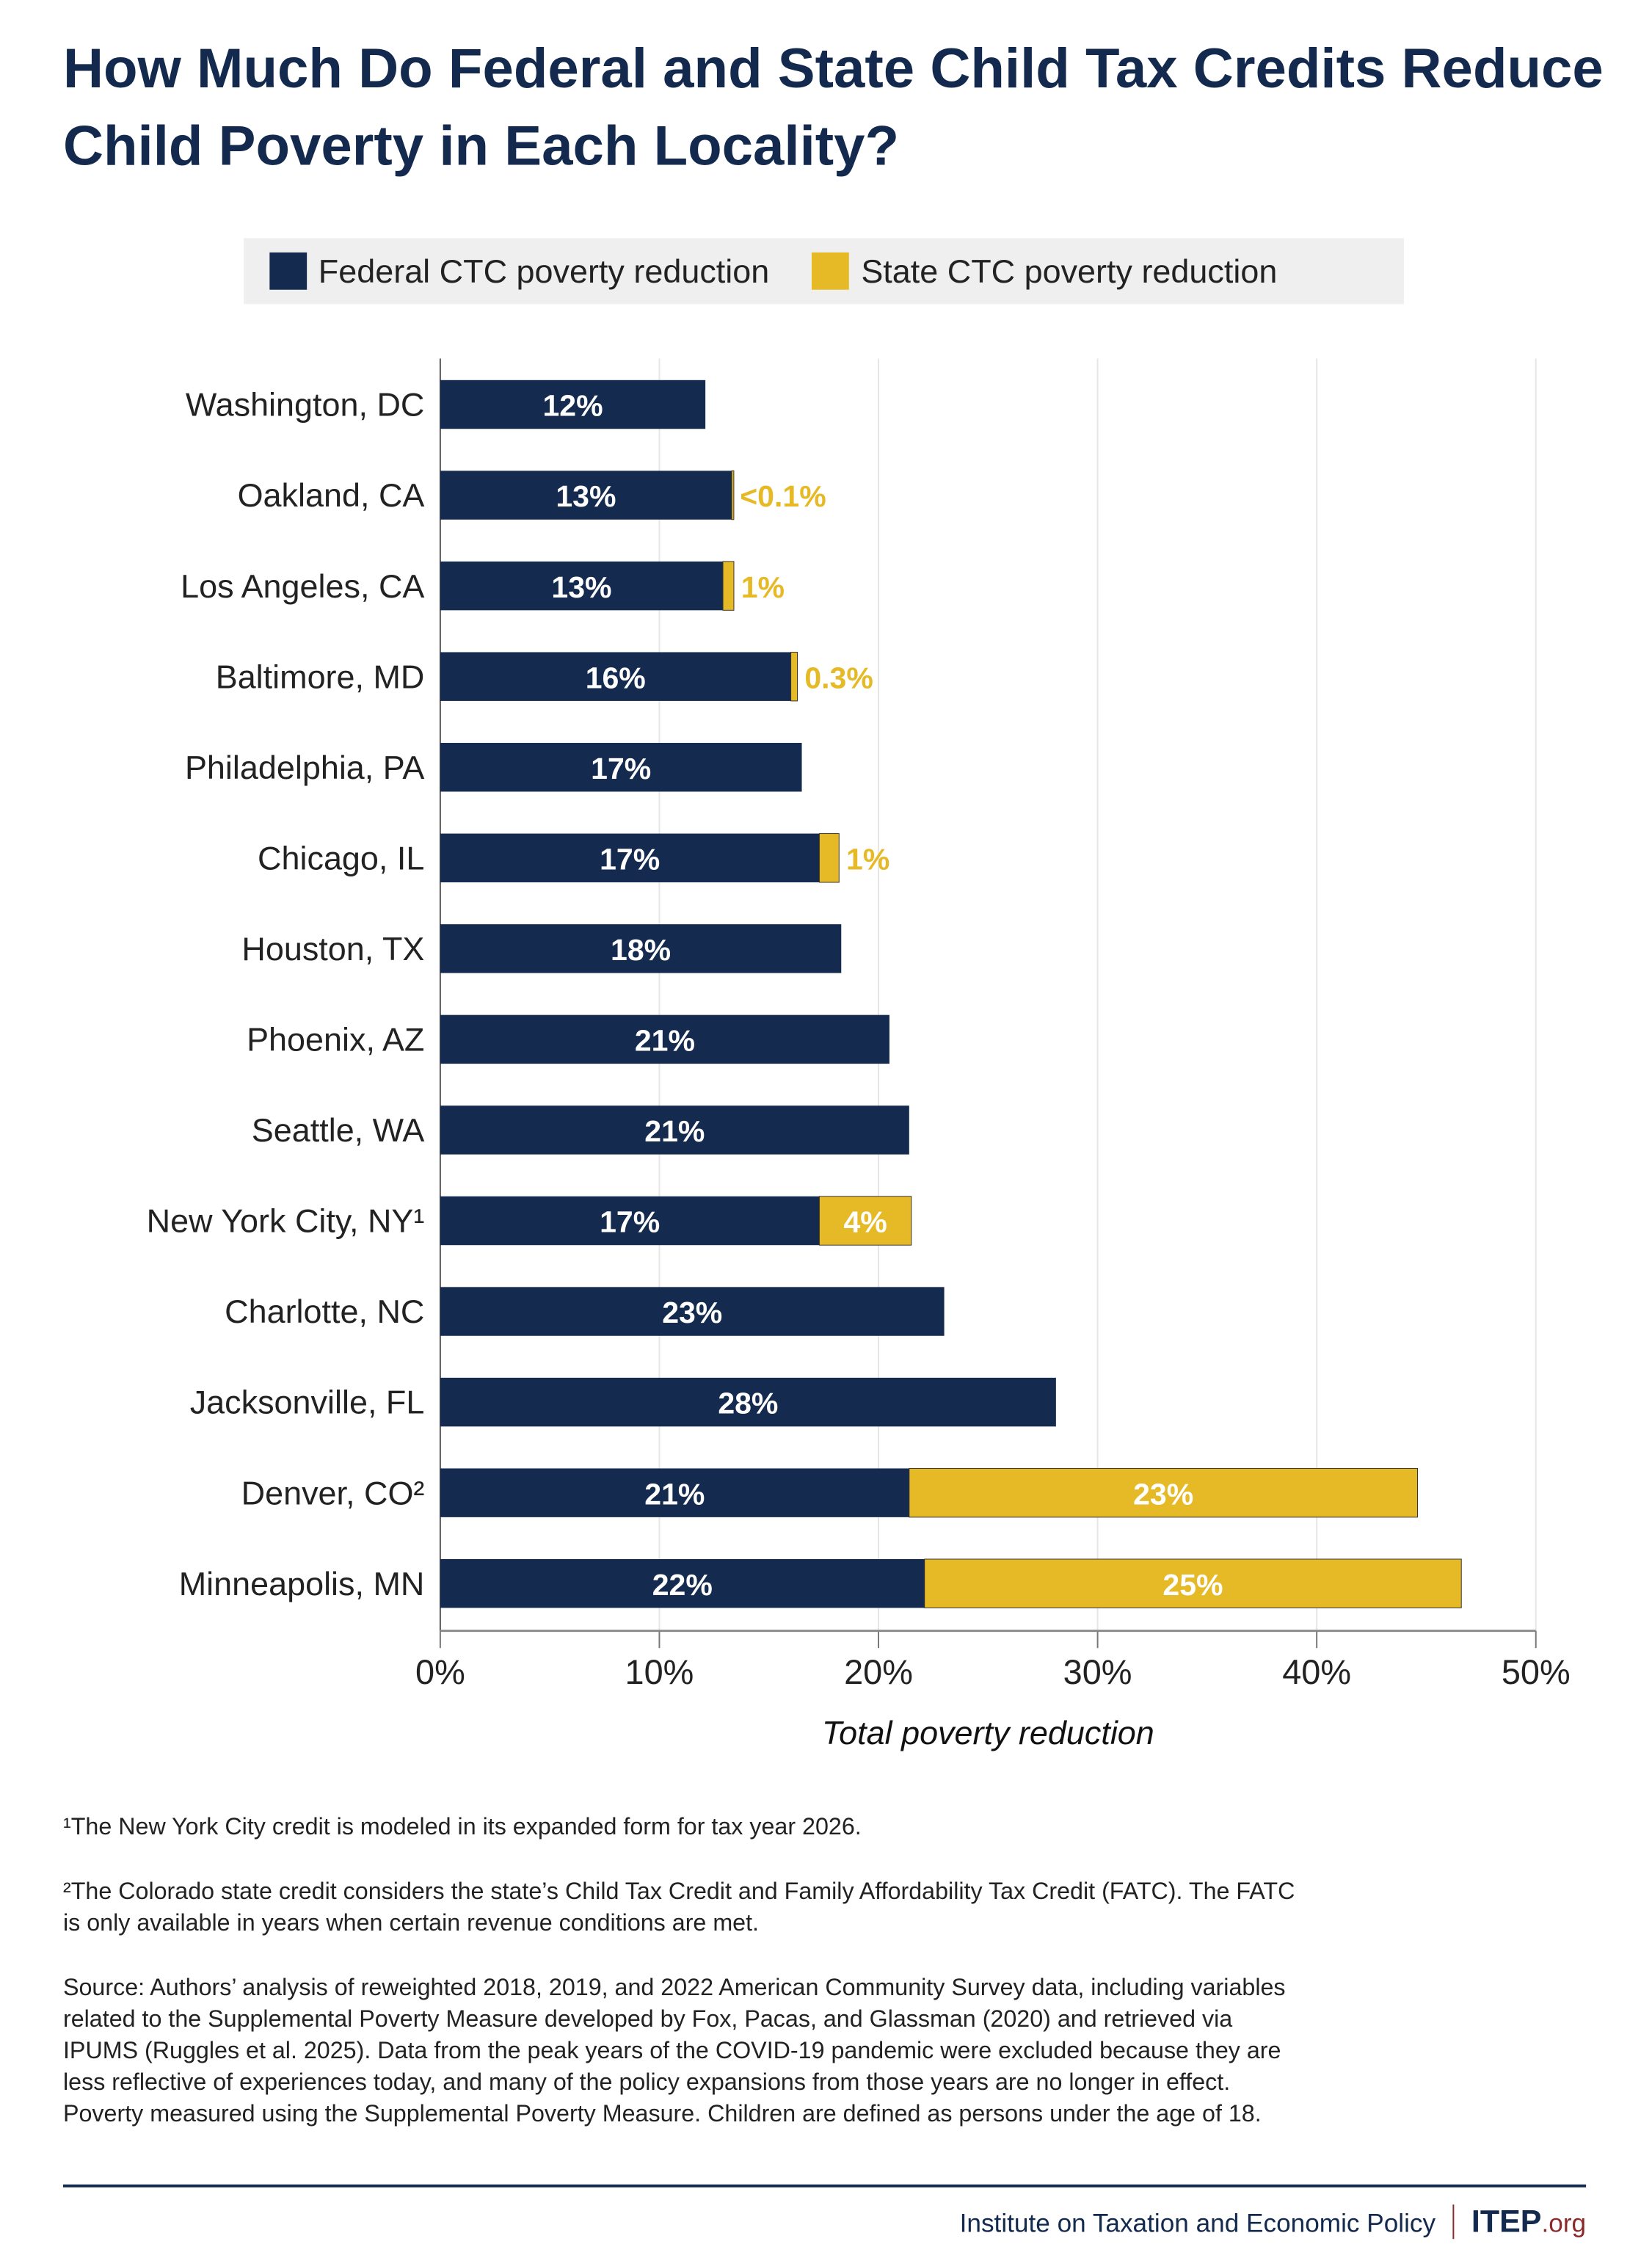 Image resolution: width=1652 pixels, height=2255 pixels. What do you see at coordinates (988, 1732) in the screenshot?
I see `x-axis-title: Total poverty reduction` at bounding box center [988, 1732].